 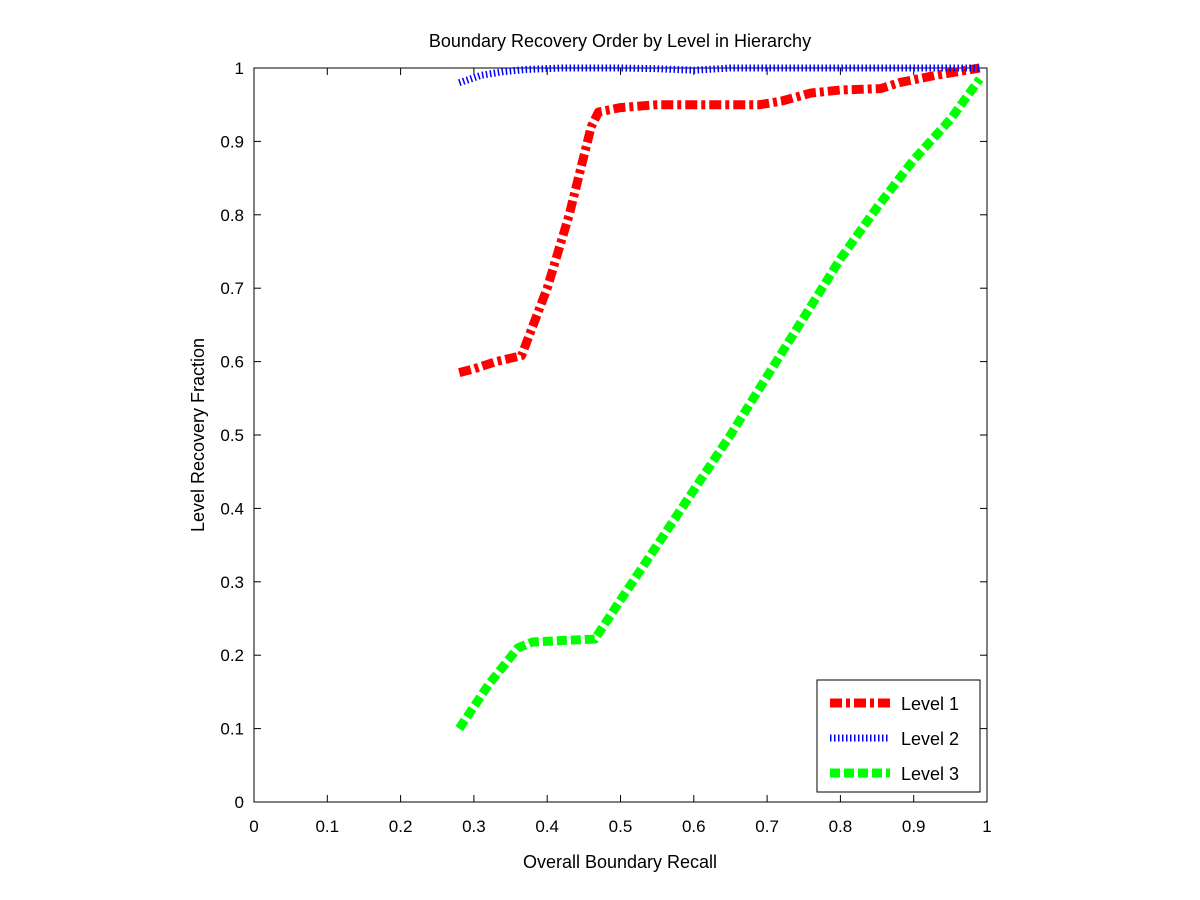 I want to click on y-tick-label: 0, so click(x=239, y=802).